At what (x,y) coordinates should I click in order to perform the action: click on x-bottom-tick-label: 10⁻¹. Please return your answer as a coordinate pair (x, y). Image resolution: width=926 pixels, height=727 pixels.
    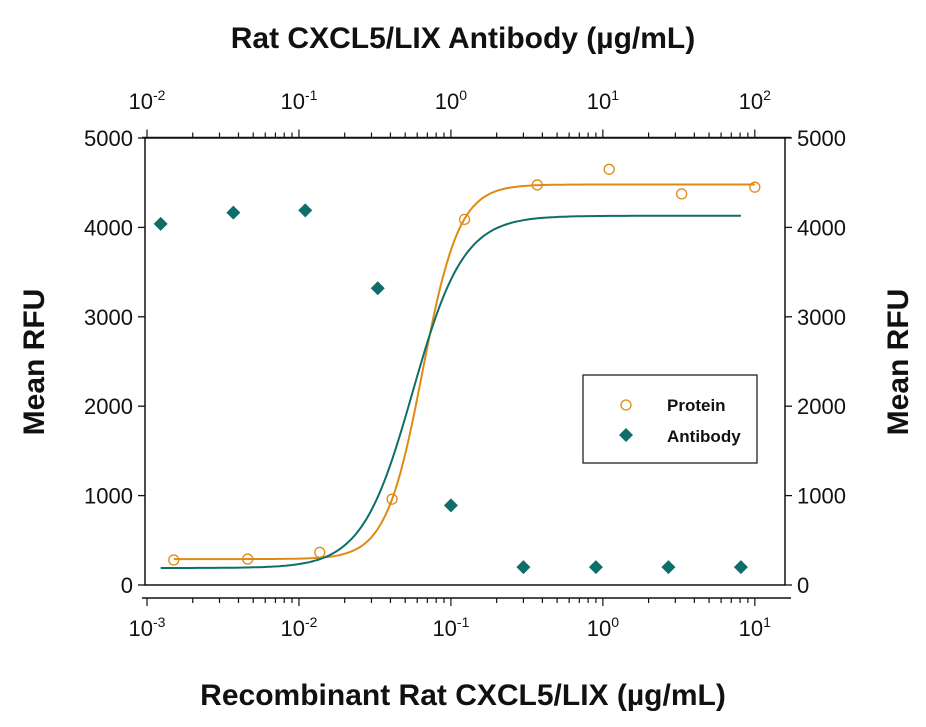
    Looking at the image, I should click on (450, 627).